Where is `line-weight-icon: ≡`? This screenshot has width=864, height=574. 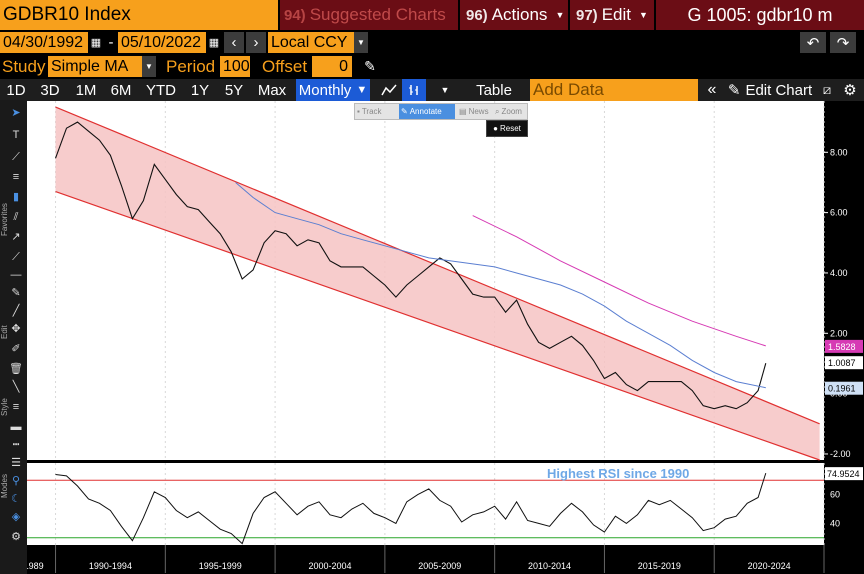 line-weight-icon: ≡ is located at coordinates (16, 407).